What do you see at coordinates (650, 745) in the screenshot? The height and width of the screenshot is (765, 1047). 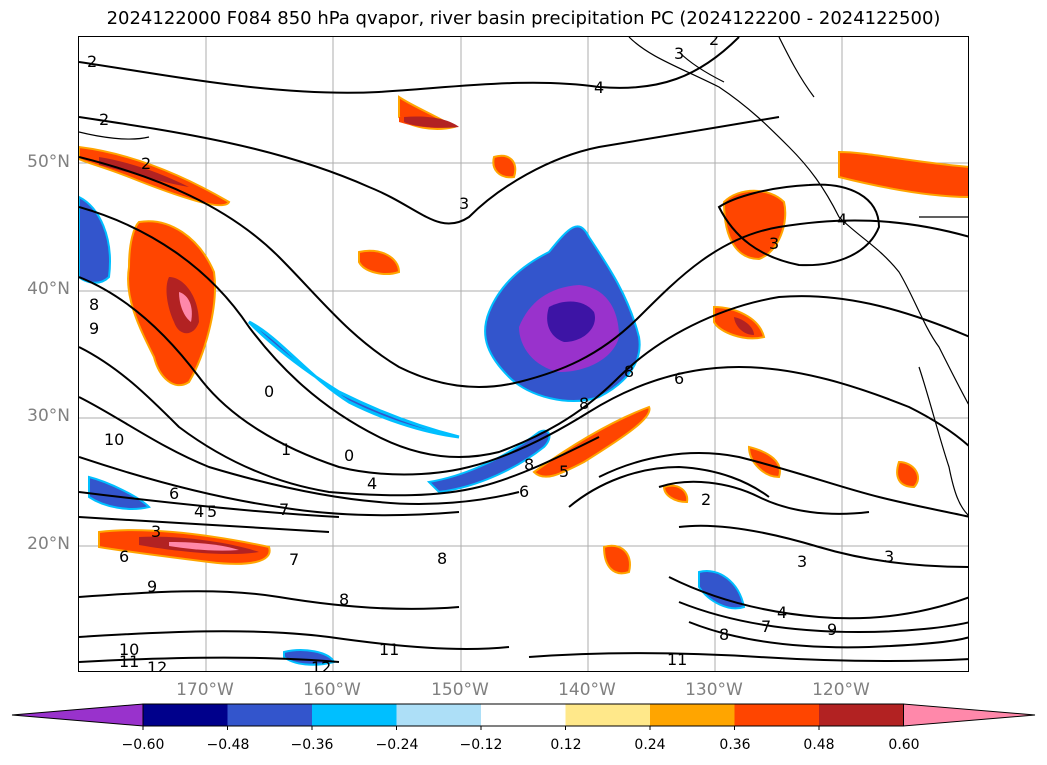 I see `colorbar-tick: 0.24` at bounding box center [650, 745].